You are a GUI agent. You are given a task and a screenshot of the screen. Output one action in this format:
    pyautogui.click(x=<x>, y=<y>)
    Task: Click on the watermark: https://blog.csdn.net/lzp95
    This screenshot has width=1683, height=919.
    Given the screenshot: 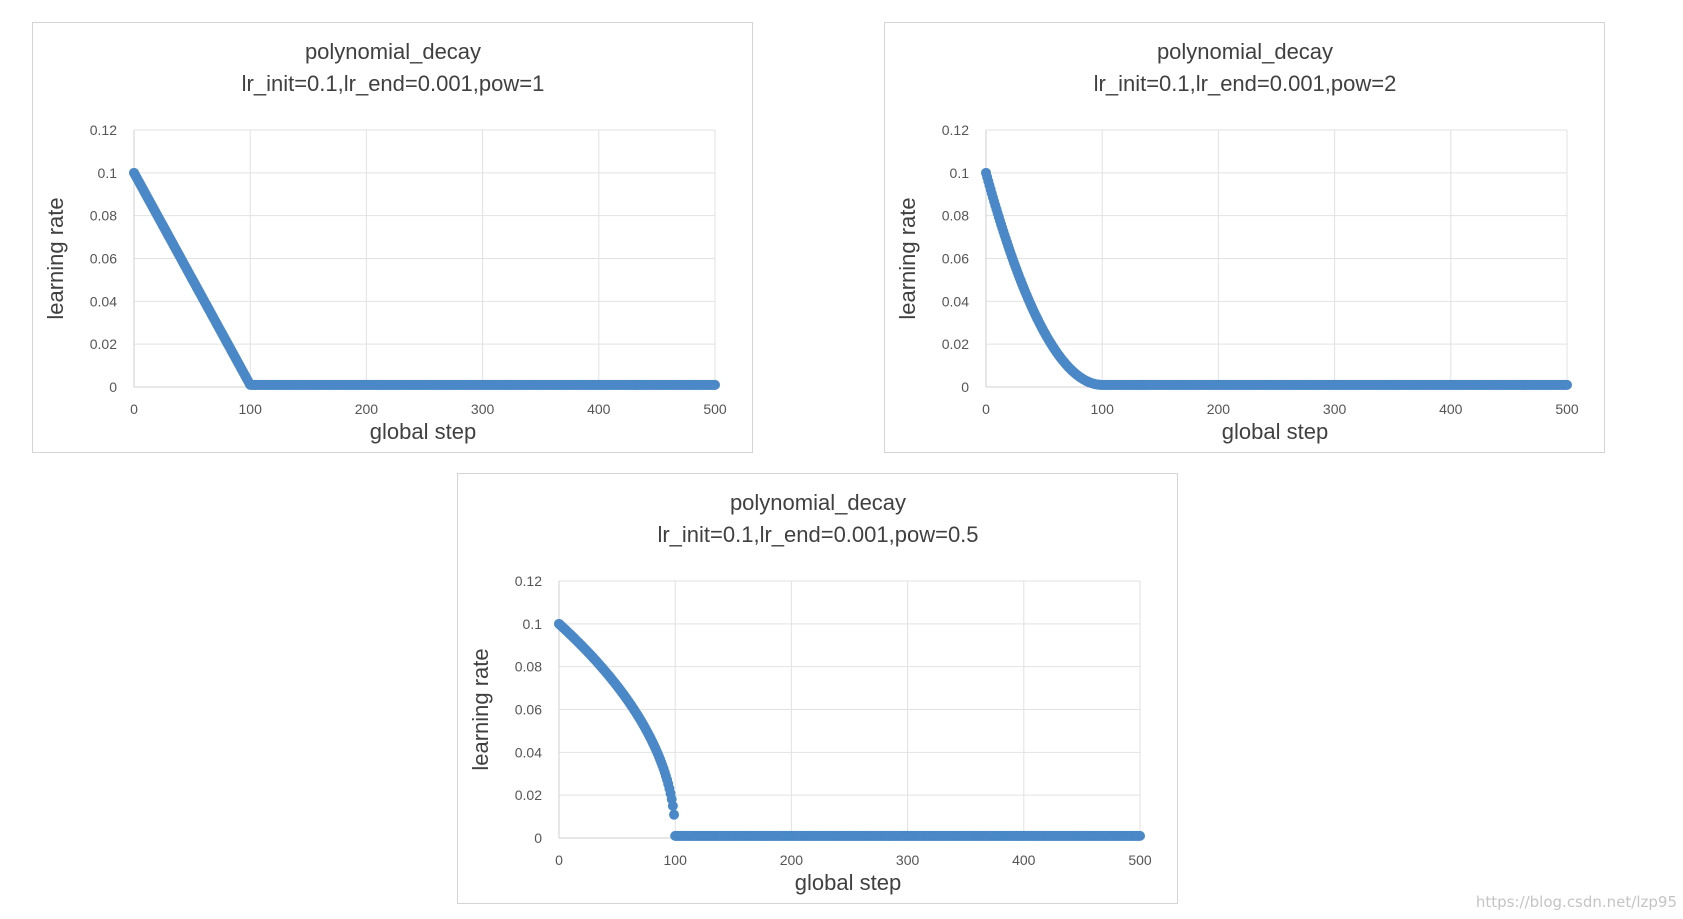 What is the action you would take?
    pyautogui.click(x=1576, y=902)
    